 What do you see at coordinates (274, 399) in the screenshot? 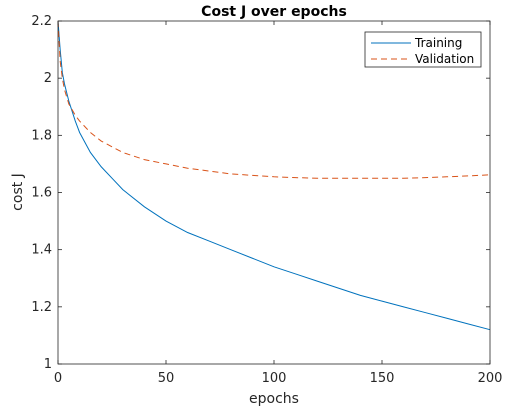
I see `x-axis-label: epochs` at bounding box center [274, 399].